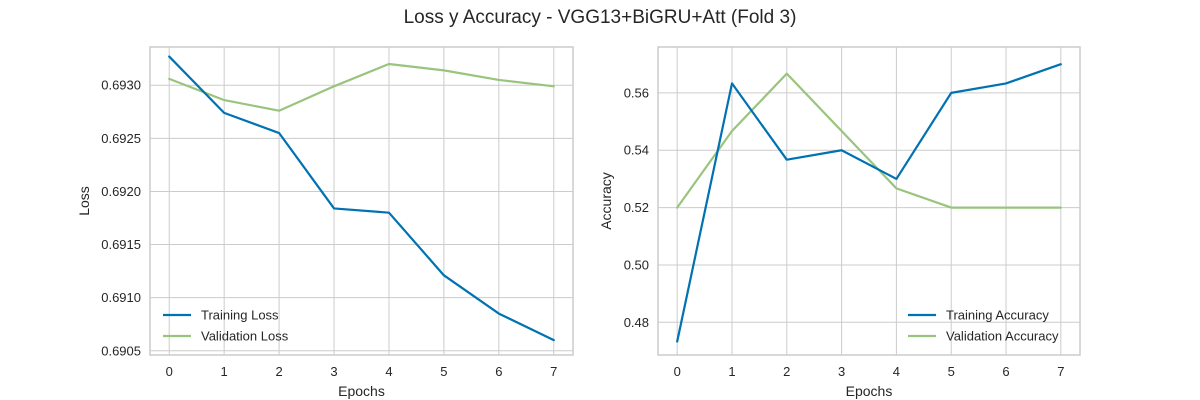  Describe the element at coordinates (786, 371) in the screenshot. I see `accuracy-x-tick-label: 2` at that location.